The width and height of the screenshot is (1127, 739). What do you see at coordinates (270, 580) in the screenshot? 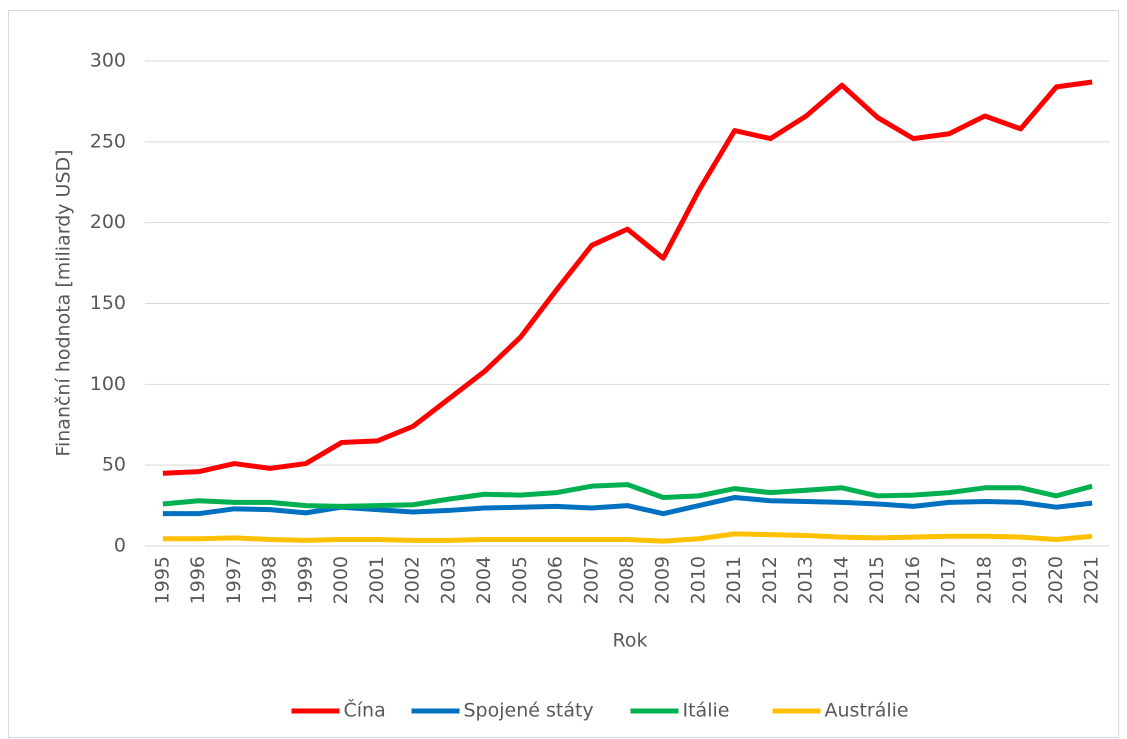
I see `x-tick-label: 1998` at bounding box center [270, 580].